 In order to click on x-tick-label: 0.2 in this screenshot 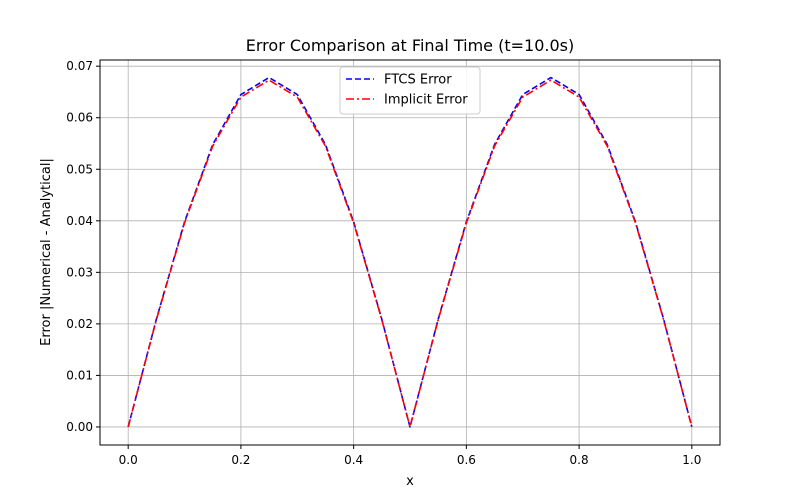, I will do `click(240, 460)`.